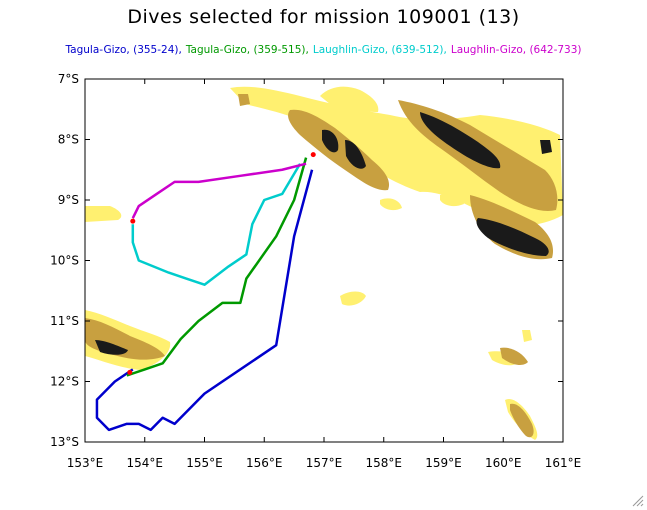 Image resolution: width=647 pixels, height=510 pixels. I want to click on legend-item: Tagula-Gizo, (355-24),, so click(123, 50).